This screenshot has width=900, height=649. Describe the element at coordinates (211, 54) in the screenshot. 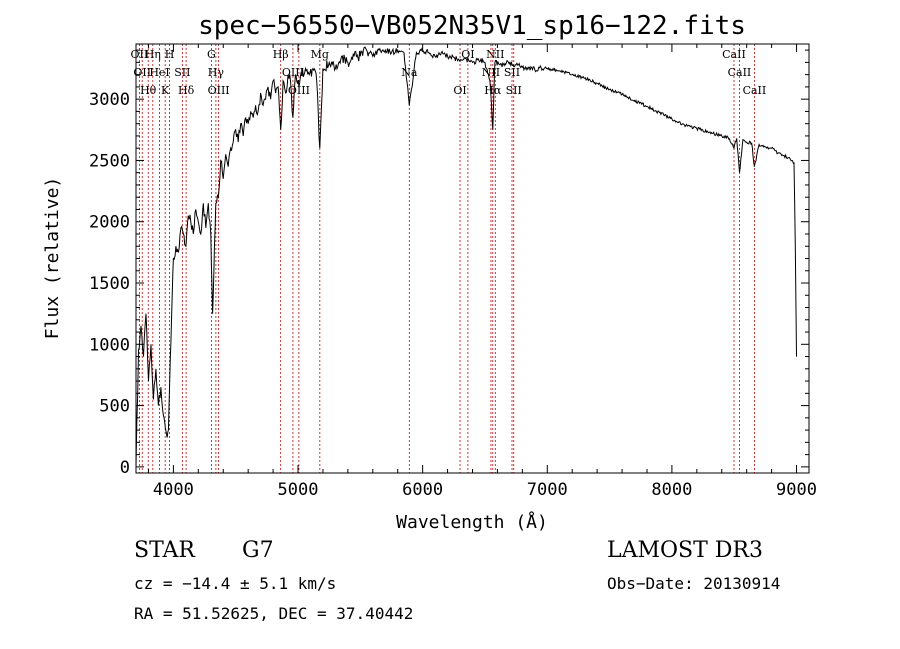

I see `line-marker-label: G` at that location.